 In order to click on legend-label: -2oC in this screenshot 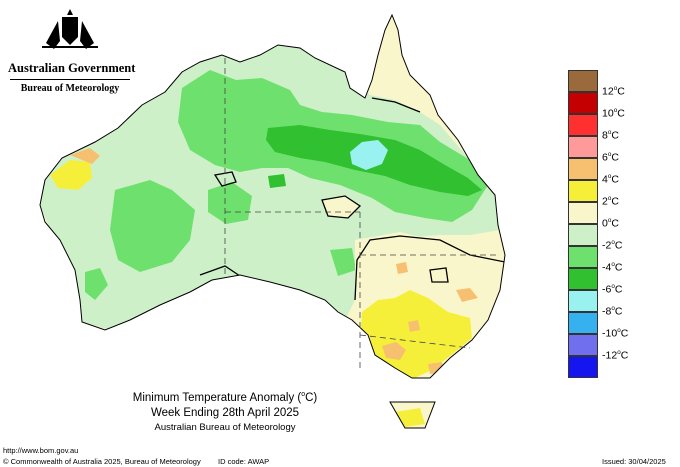, I will do `click(612, 245)`.